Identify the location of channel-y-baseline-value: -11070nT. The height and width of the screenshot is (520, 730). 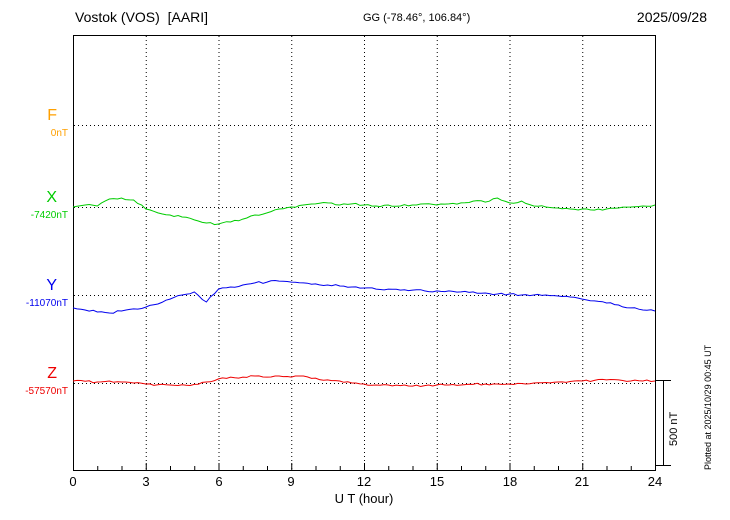
(46, 303).